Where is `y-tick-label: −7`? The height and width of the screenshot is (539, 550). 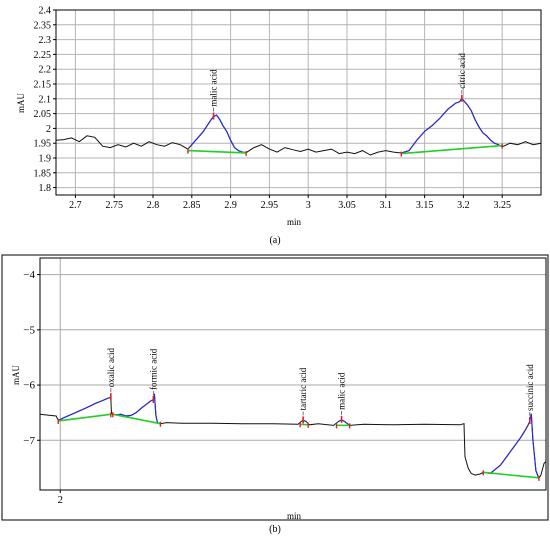
y-tick-label: −7 is located at coordinates (29, 441).